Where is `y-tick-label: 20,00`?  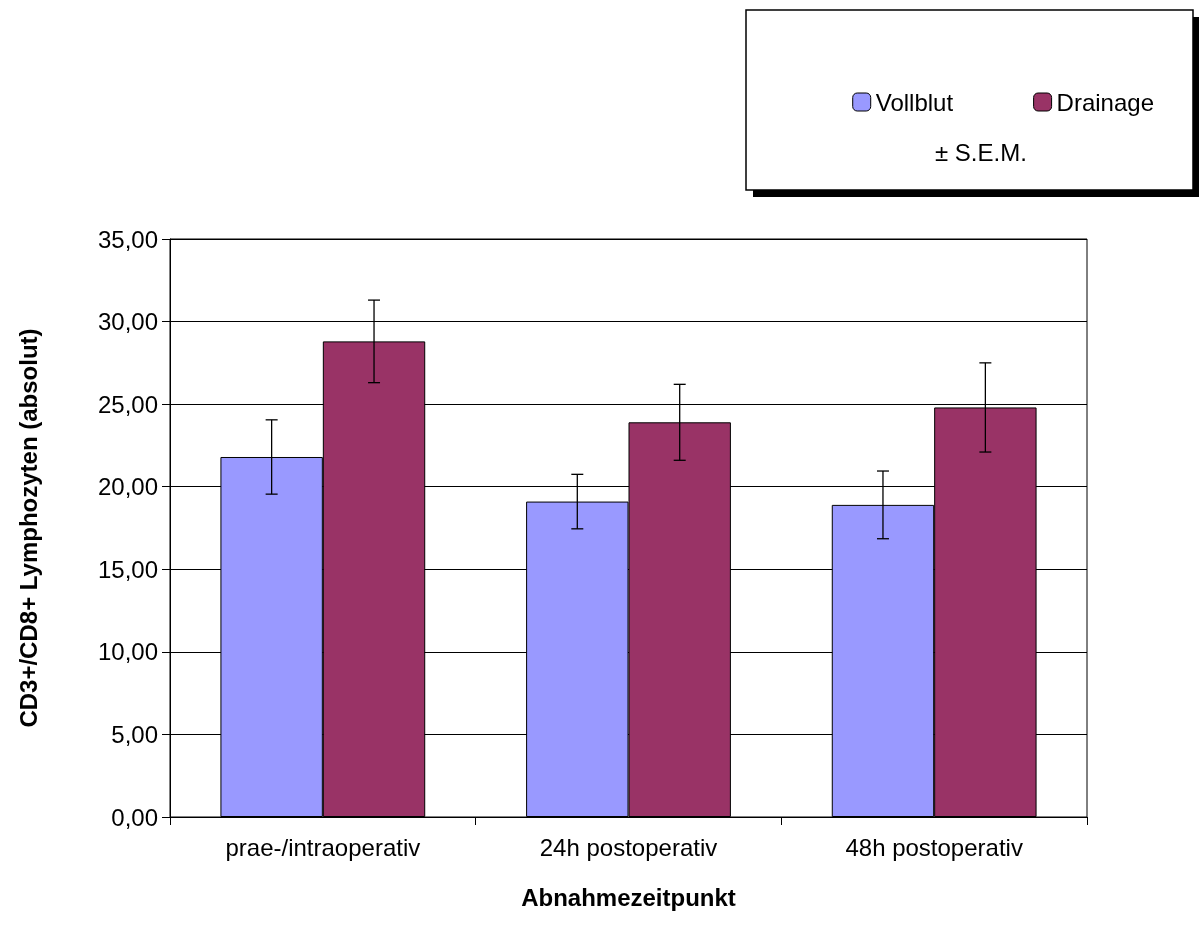
y-tick-label: 20,00 is located at coordinates (127, 487).